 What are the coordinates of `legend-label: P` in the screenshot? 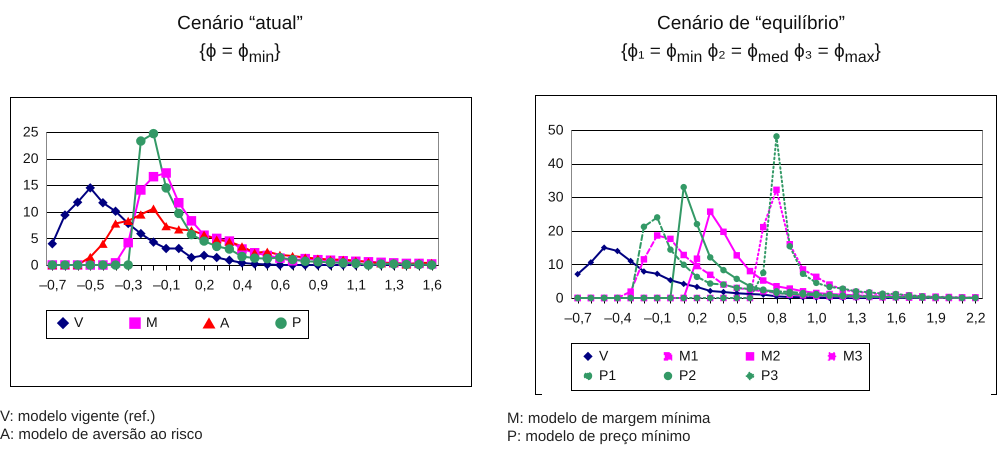 It's located at (297, 322).